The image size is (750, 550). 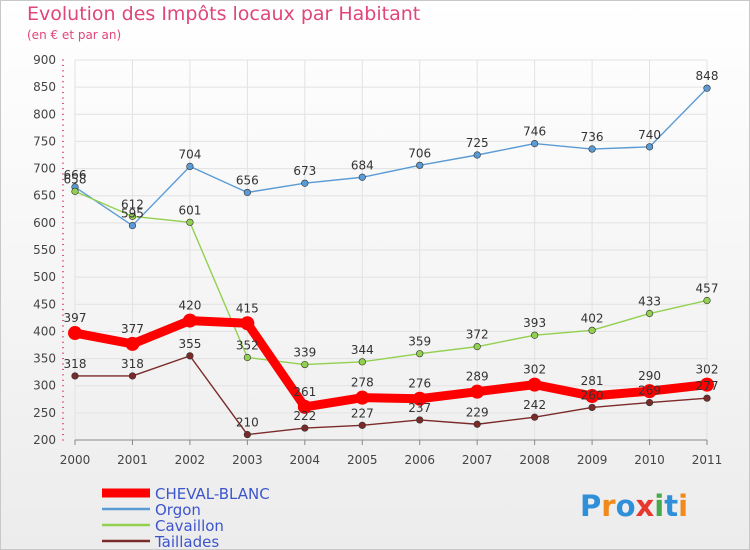 I want to click on data-label-cavaillon: 658, so click(x=75, y=179).